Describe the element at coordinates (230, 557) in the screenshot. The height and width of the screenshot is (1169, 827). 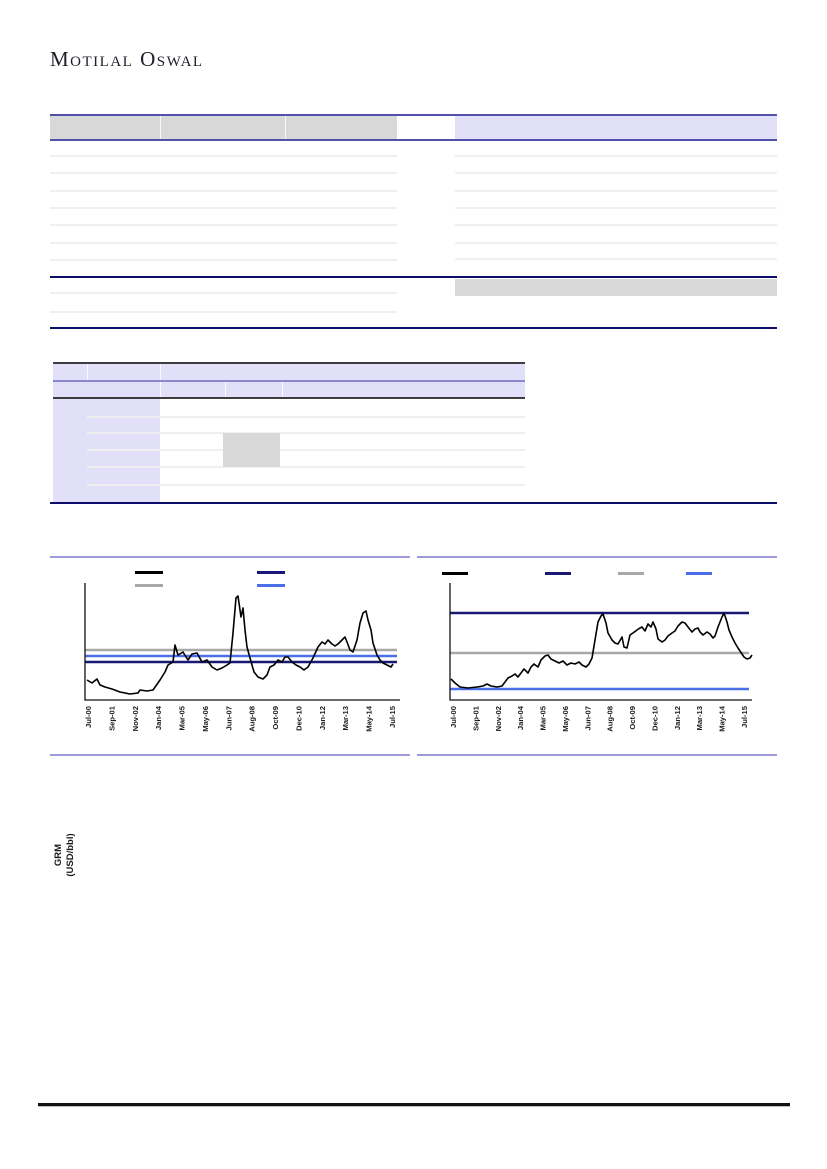
I see `chart-title-rule-left` at that location.